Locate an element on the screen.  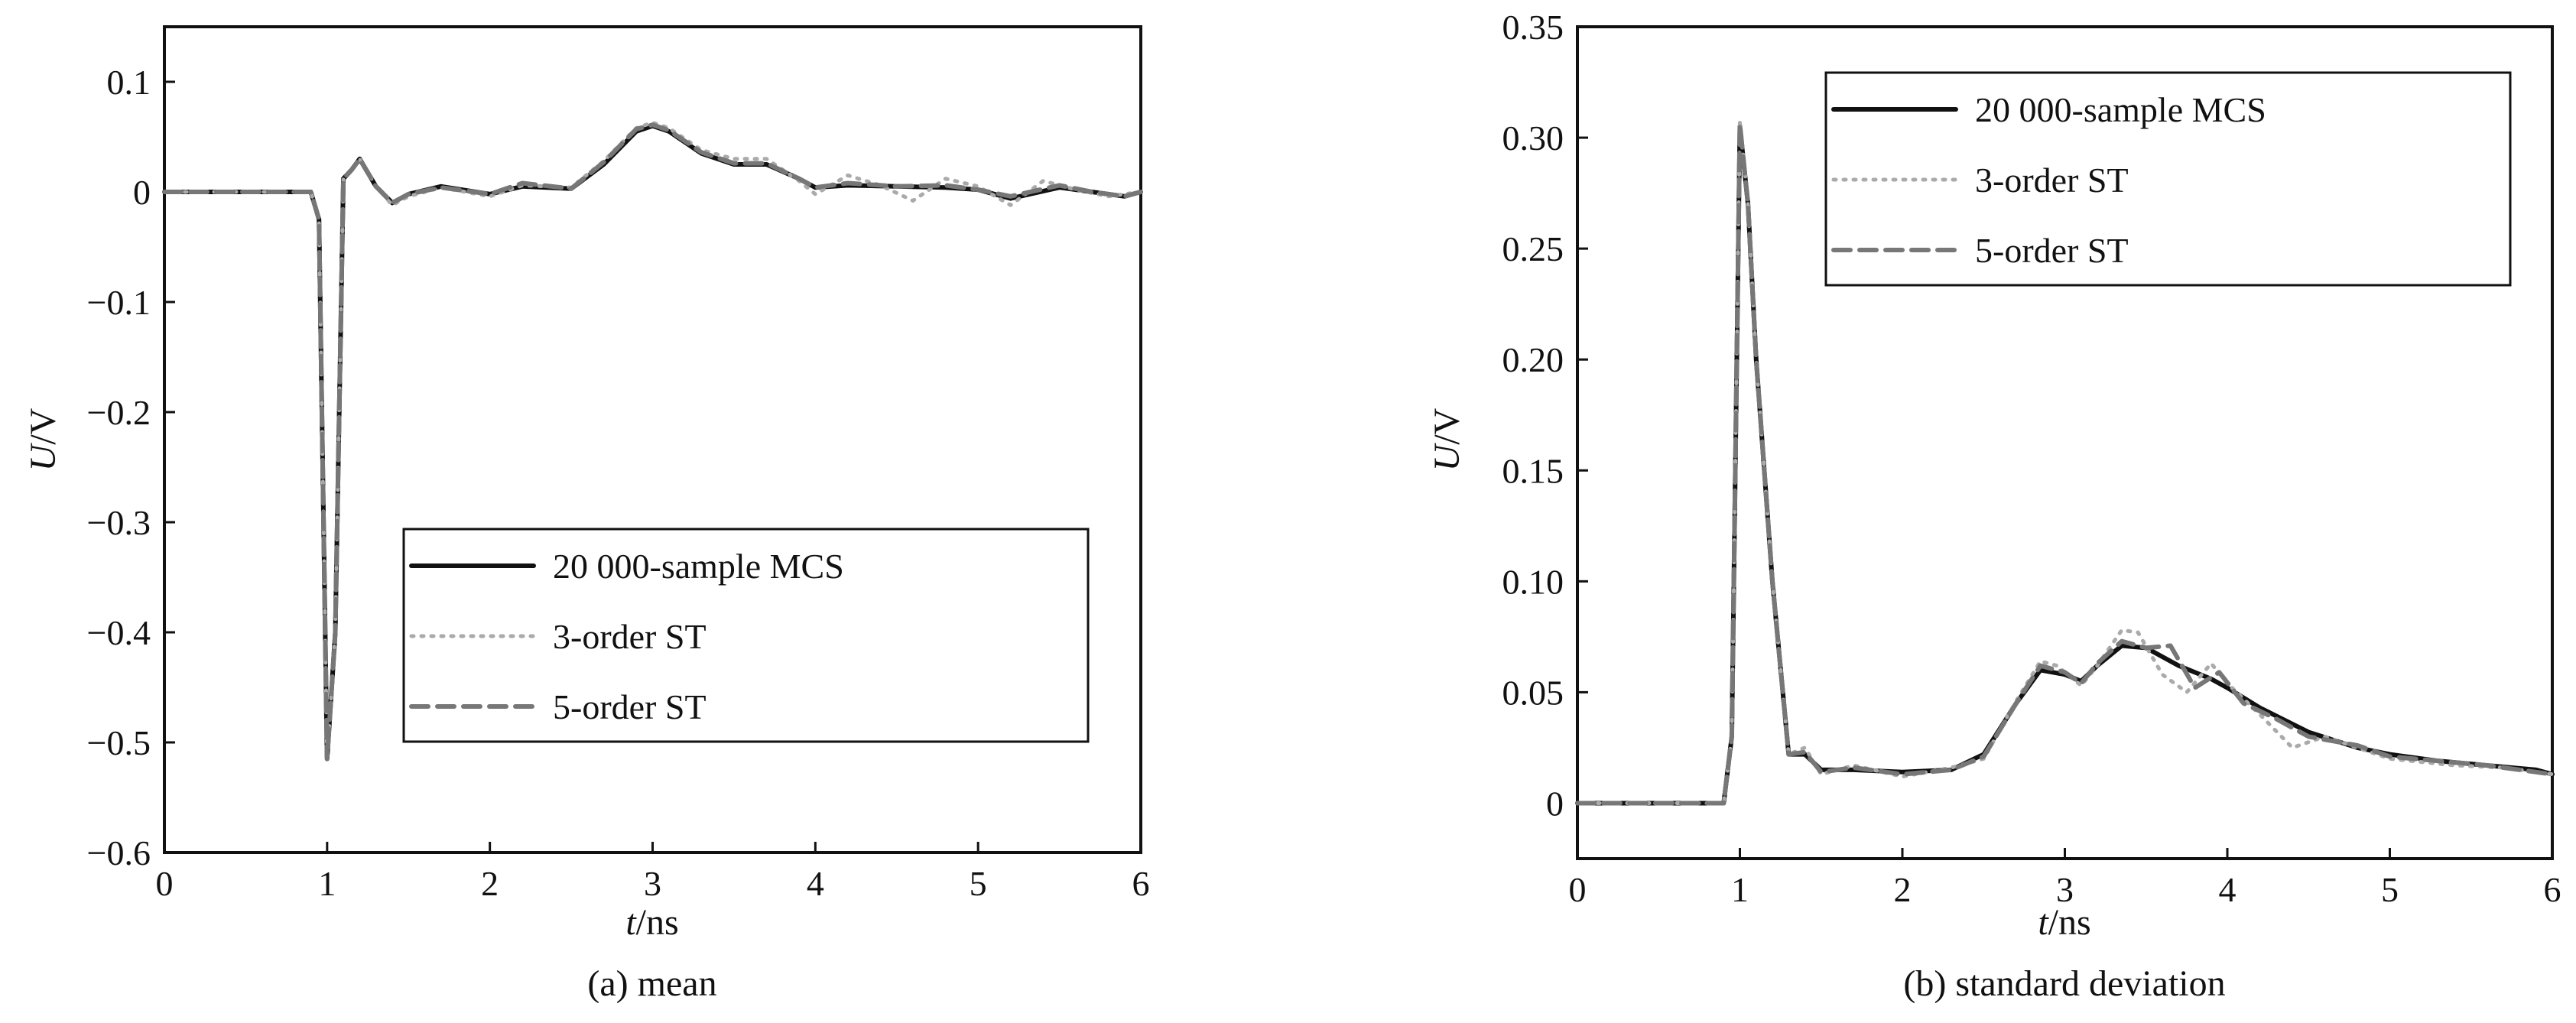
legend-entries-std: 20 000-sample MCS 3-order ST 5-order ST is located at coordinates (2048, 180).